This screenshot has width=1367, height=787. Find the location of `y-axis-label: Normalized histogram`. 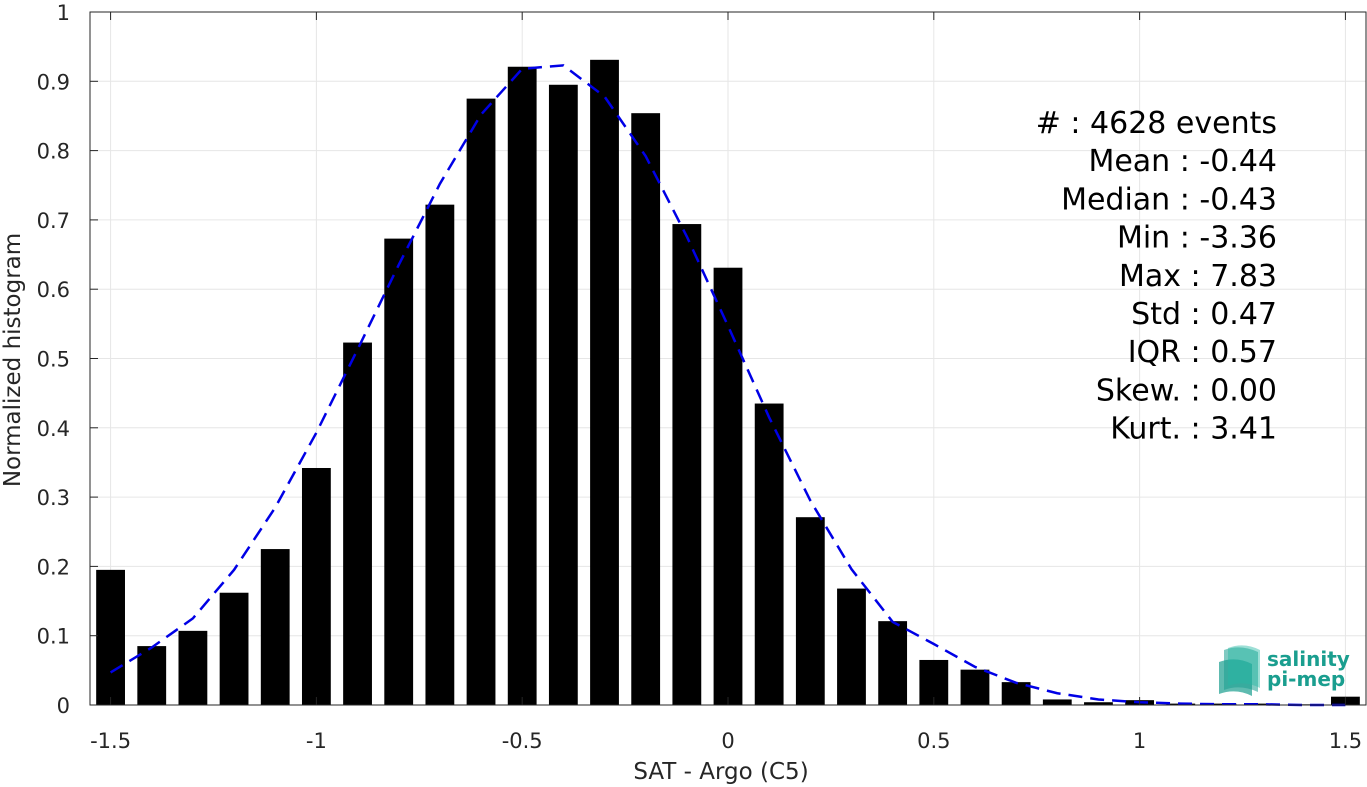

y-axis-label: Normalized histogram is located at coordinates (13, 360).